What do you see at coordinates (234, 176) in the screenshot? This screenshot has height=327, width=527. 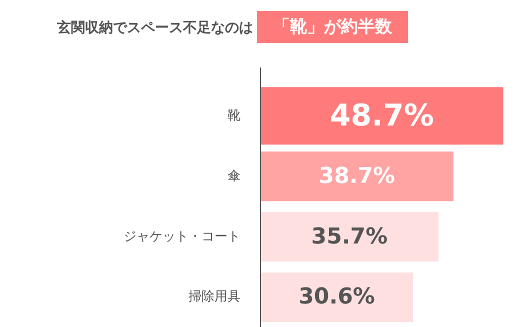 I see `y-tick-label: 傘` at bounding box center [234, 176].